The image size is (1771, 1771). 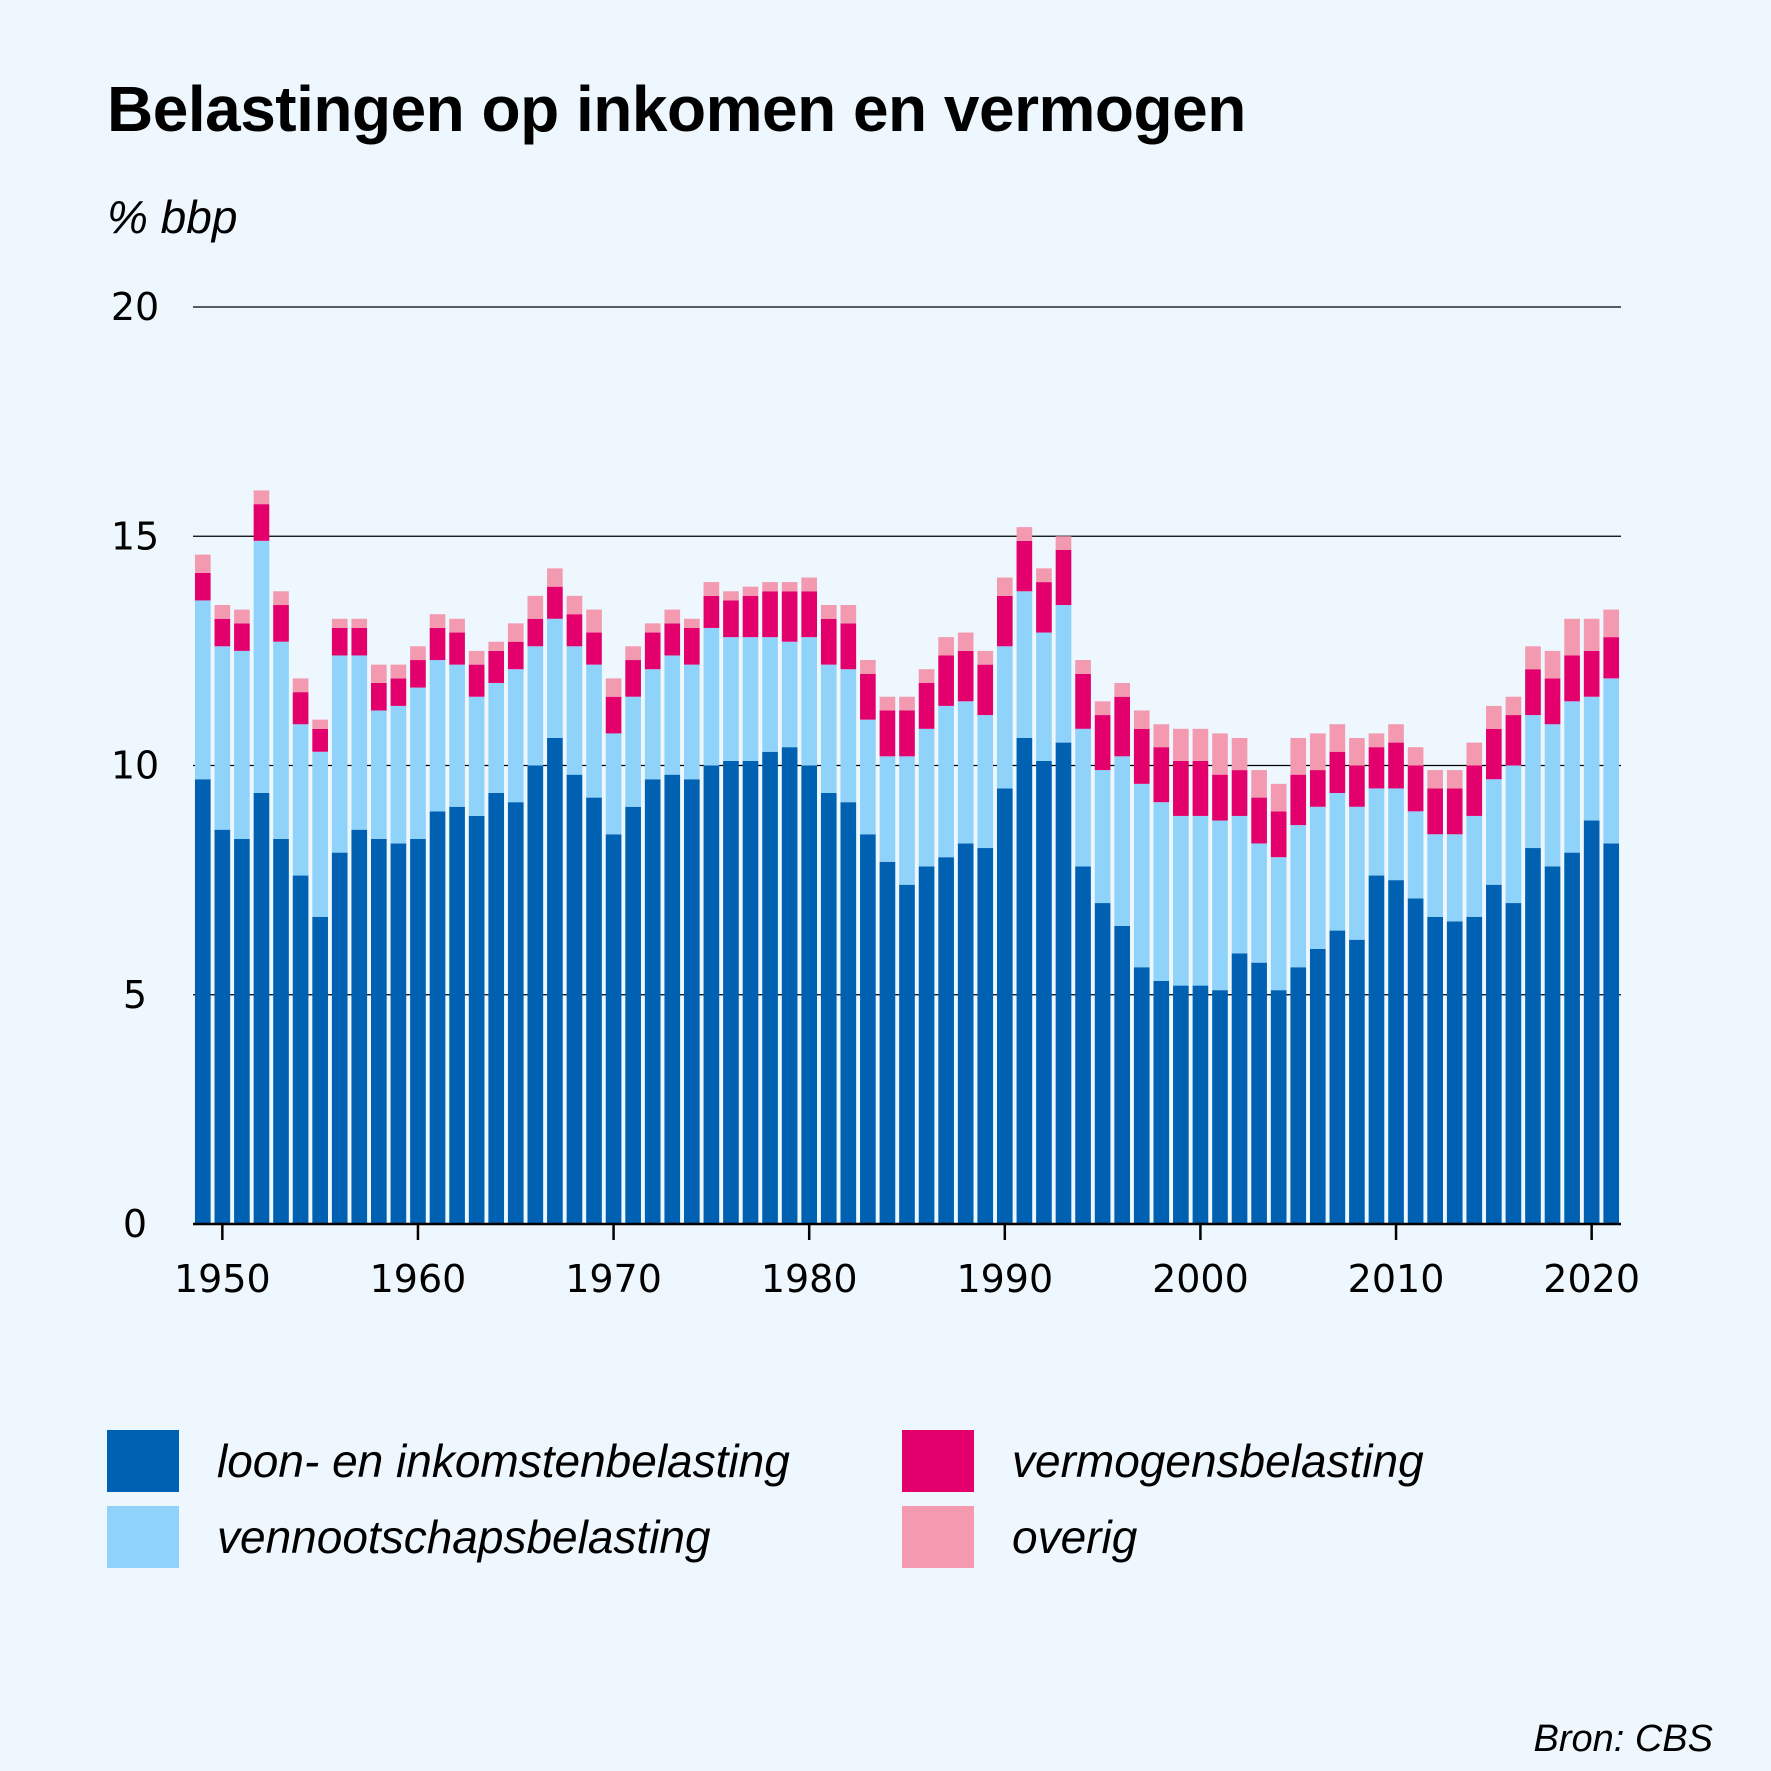 I want to click on bar-vennootschap-1982, so click(x=848, y=736).